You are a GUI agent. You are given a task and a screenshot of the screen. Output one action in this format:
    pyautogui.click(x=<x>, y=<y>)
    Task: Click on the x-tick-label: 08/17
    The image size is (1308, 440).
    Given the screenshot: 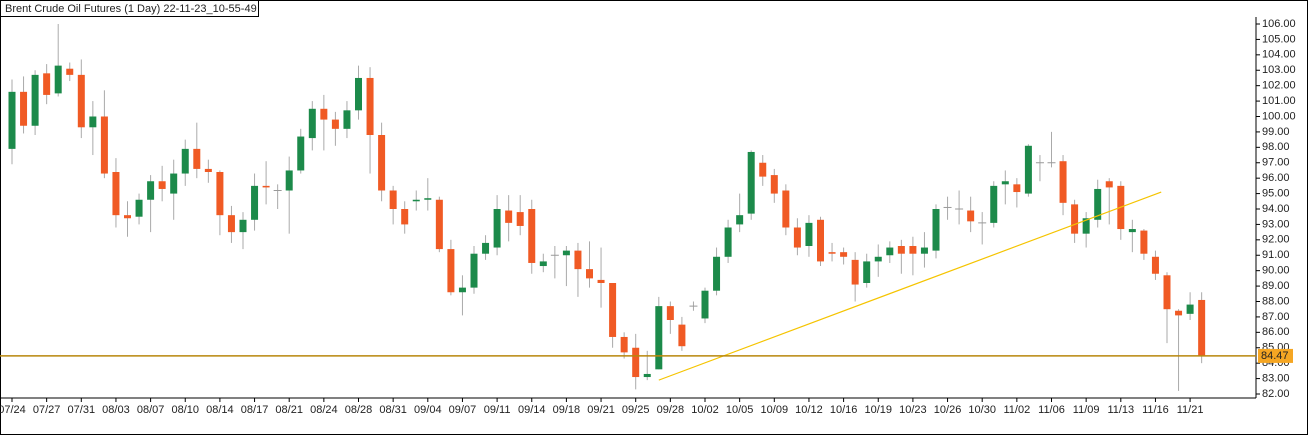 What is the action you would take?
    pyautogui.click(x=255, y=410)
    